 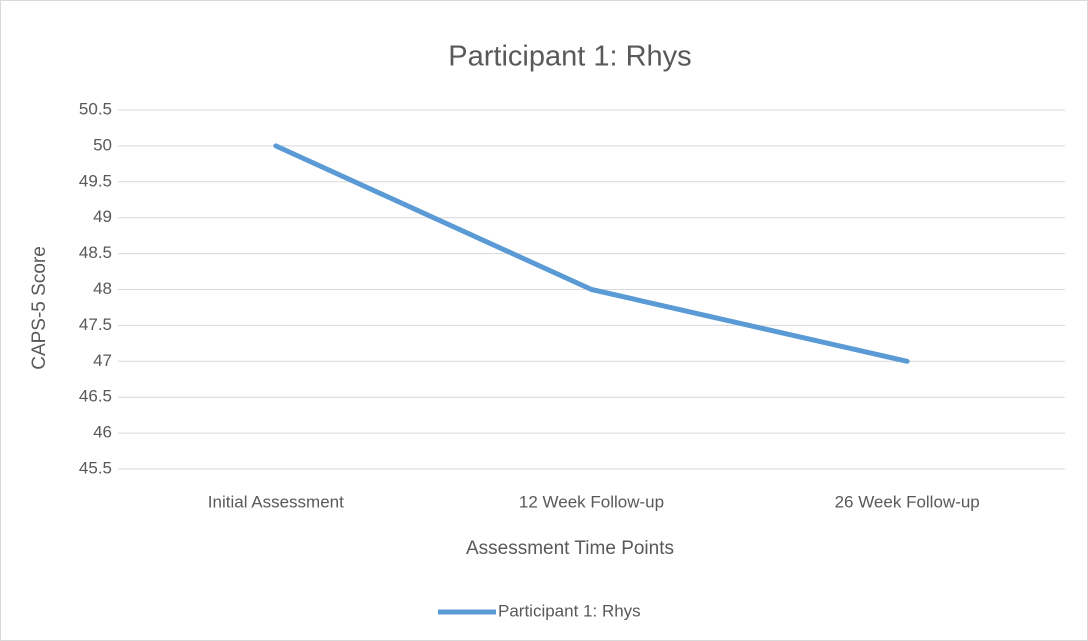 I want to click on y-axis-label: CAPS-5 Score, so click(x=39, y=308).